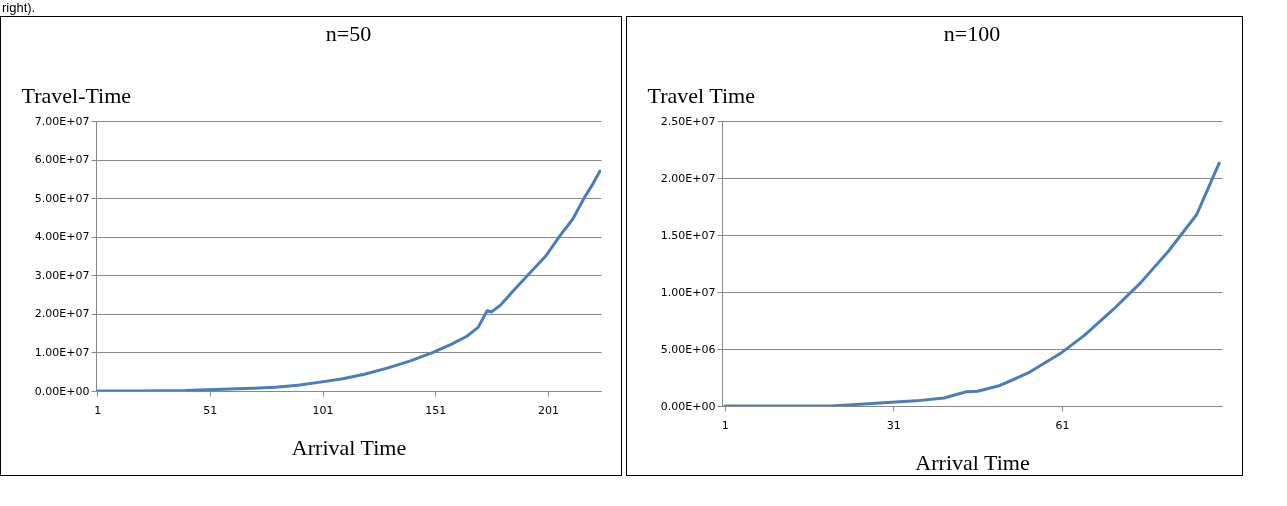 This screenshot has width=1287, height=506. Describe the element at coordinates (62, 121) in the screenshot. I see `y-tick-label: 7.00E+07` at that location.